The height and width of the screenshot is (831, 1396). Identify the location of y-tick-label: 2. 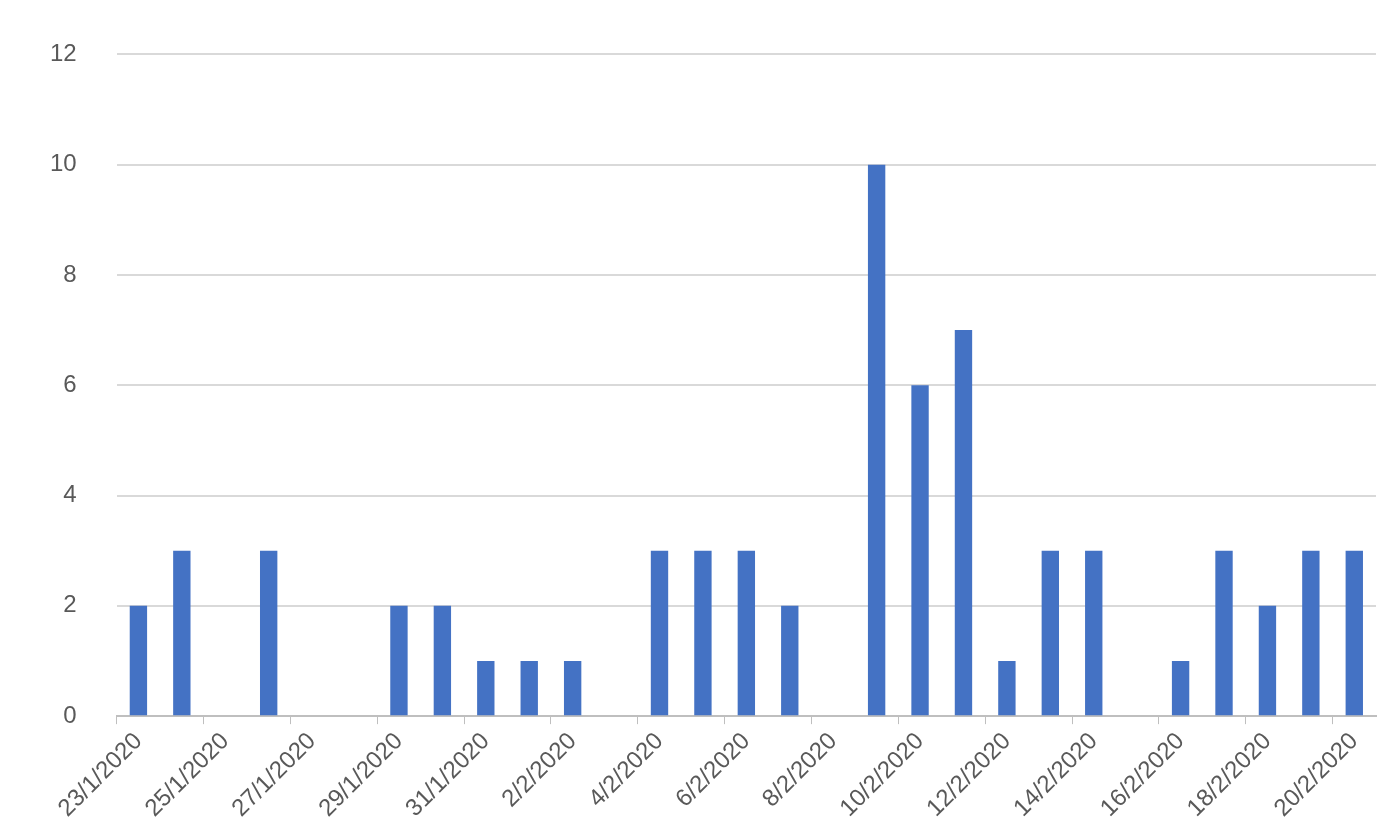
(70, 604).